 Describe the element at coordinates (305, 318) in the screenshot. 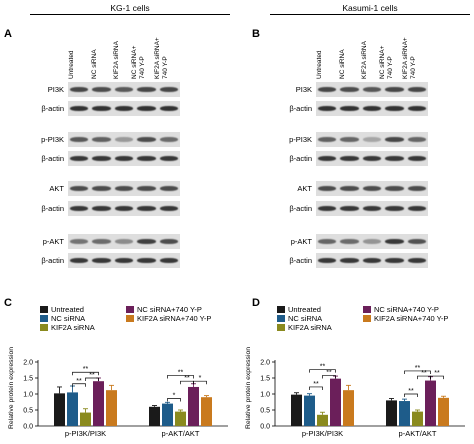

I see `legend-label: NC siRNA` at that location.